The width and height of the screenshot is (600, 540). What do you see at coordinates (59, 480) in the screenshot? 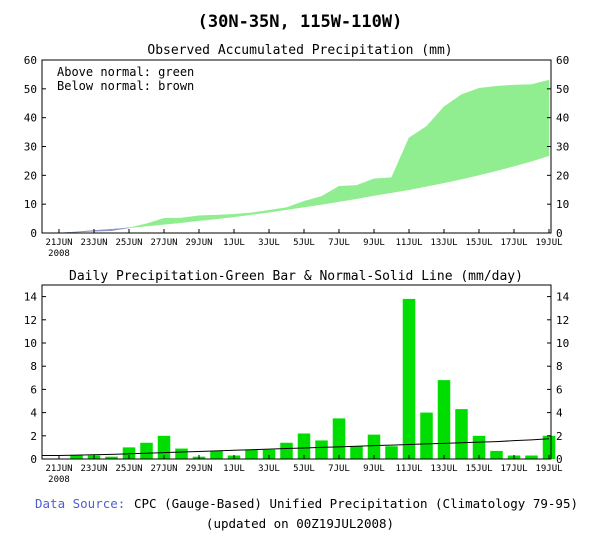
I see `bottom-year-label: 2008` at bounding box center [59, 480].